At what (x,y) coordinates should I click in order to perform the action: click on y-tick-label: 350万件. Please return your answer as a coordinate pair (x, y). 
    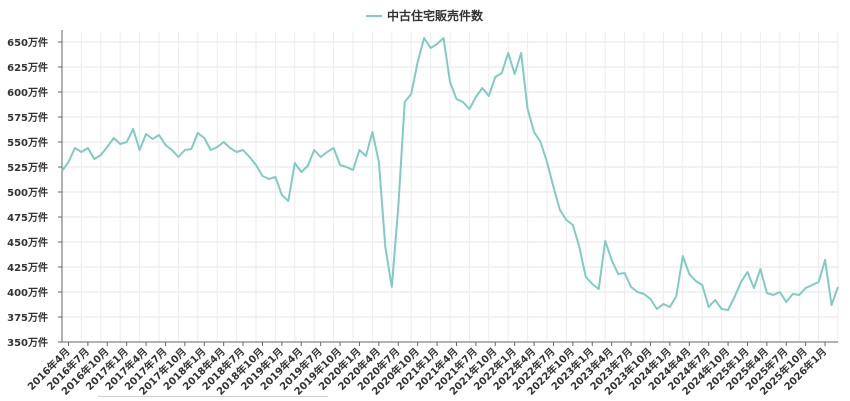
    Looking at the image, I should click on (27, 342).